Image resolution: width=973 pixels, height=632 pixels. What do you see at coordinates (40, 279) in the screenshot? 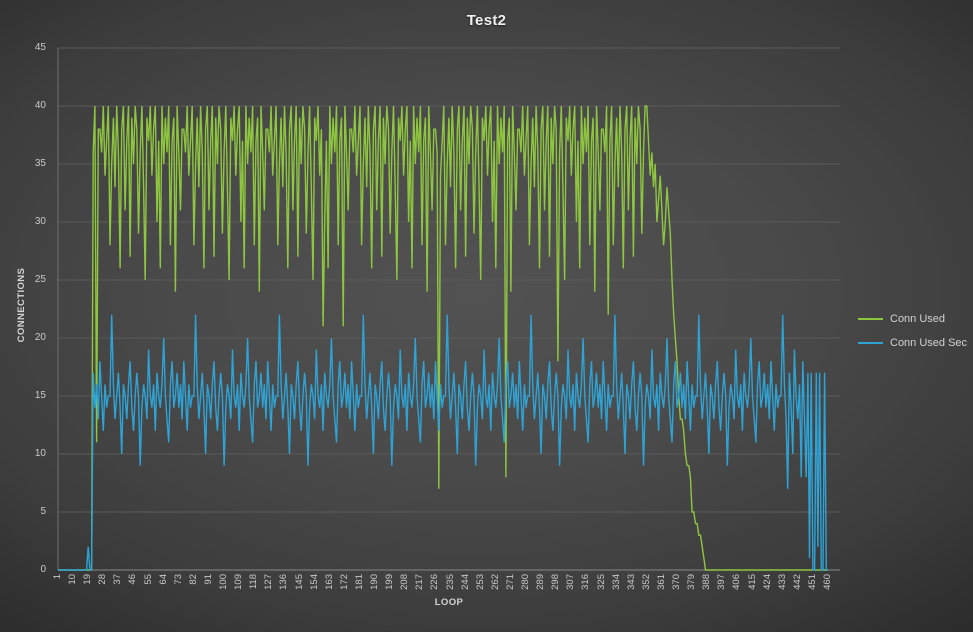
I see `y-tick-label: 25` at bounding box center [40, 279].